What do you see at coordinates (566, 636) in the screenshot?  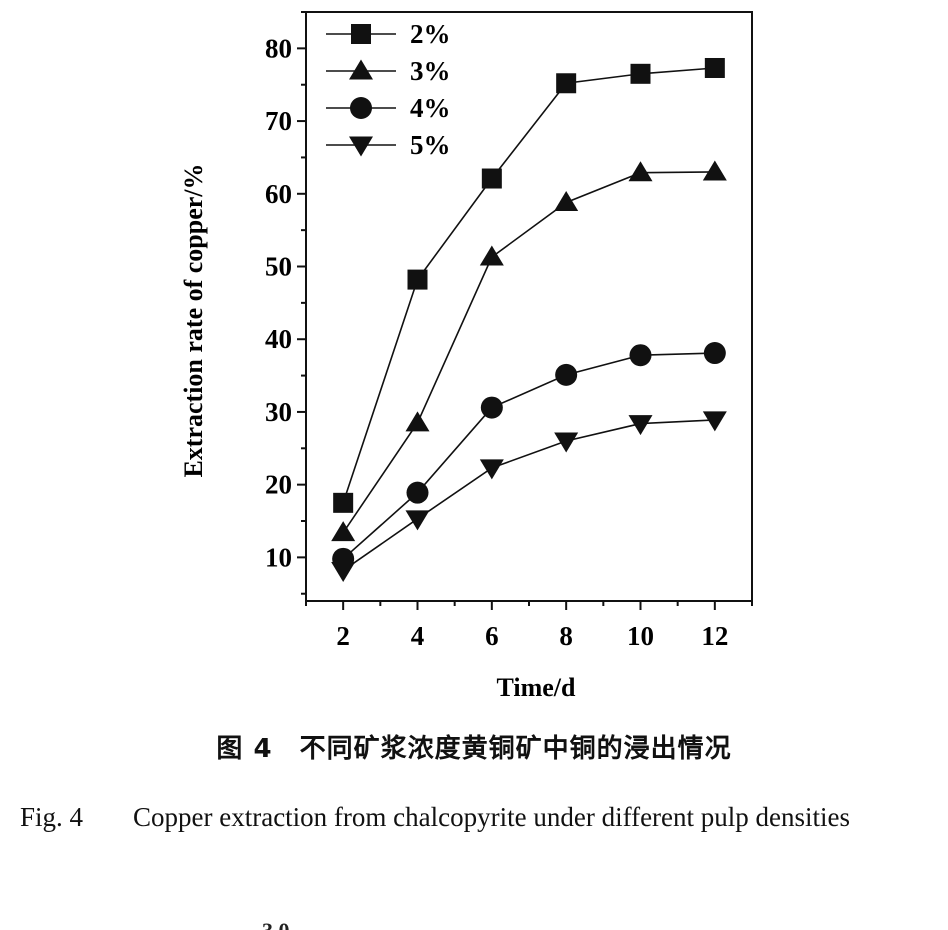 I see `x-tick-label: 8` at bounding box center [566, 636].